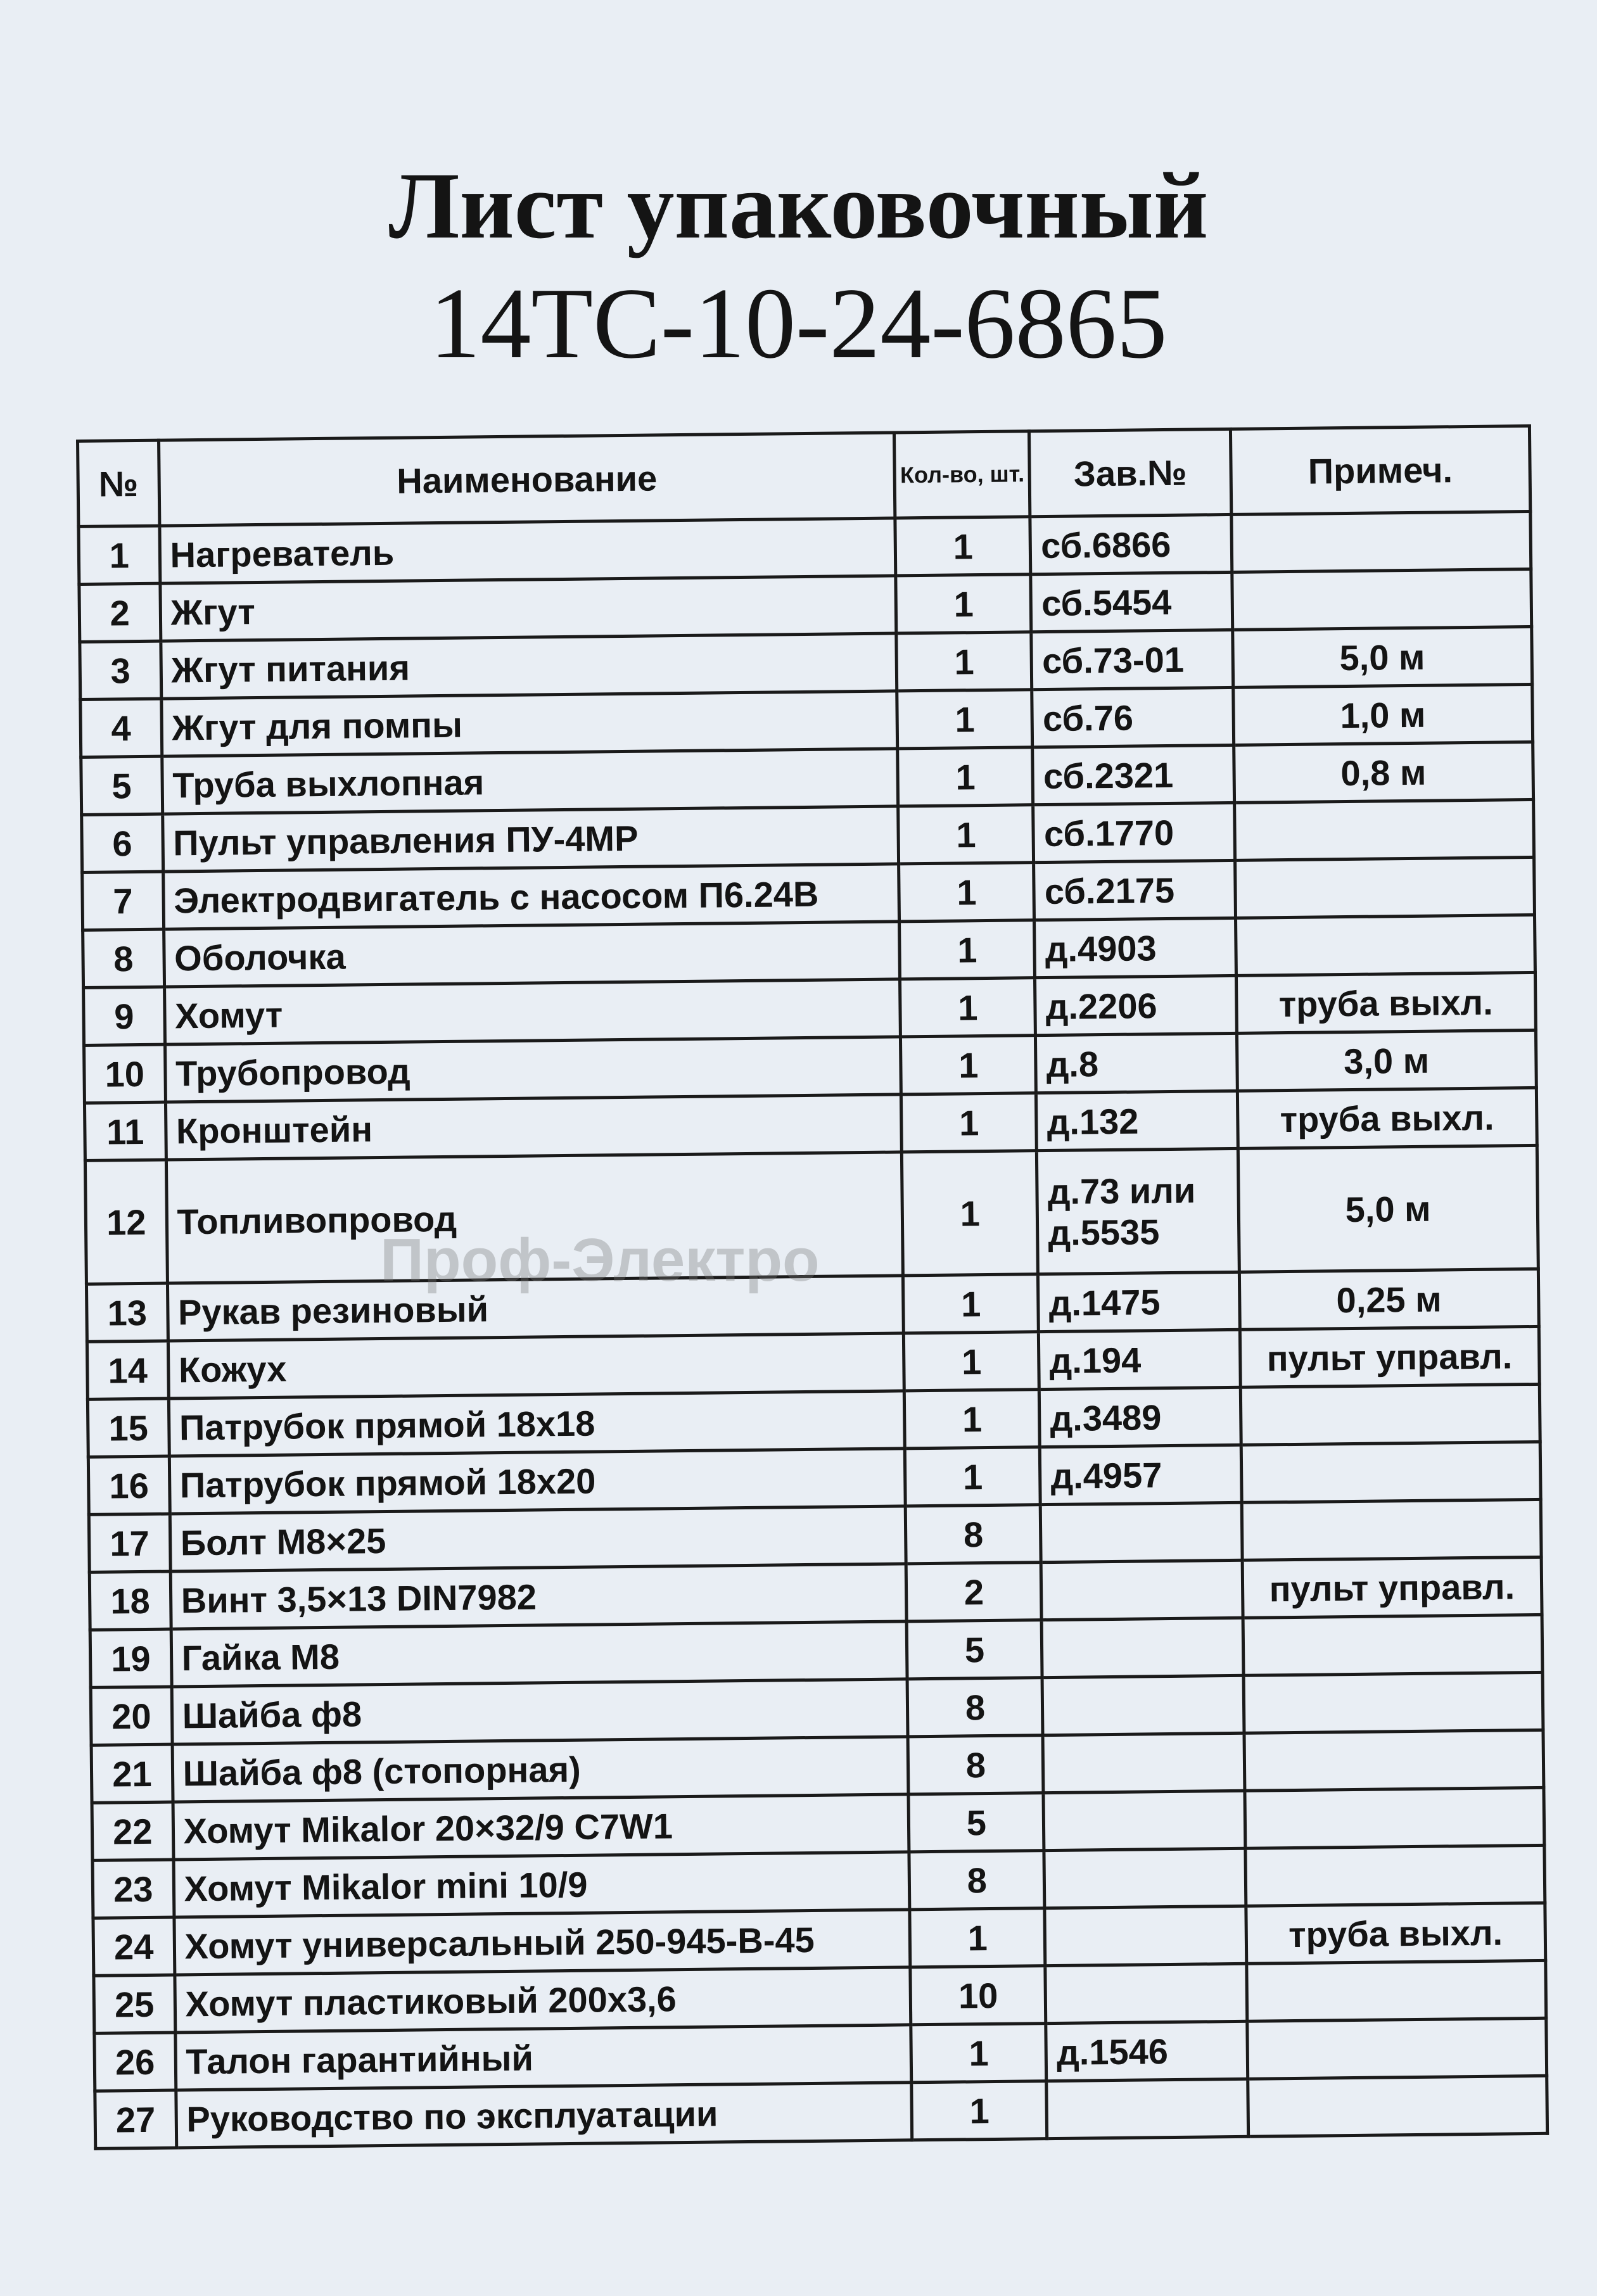 The image size is (1597, 2296). Describe the element at coordinates (537, 1481) in the screenshot. I see `cell-name: Патрубок прямой 18x20` at that location.